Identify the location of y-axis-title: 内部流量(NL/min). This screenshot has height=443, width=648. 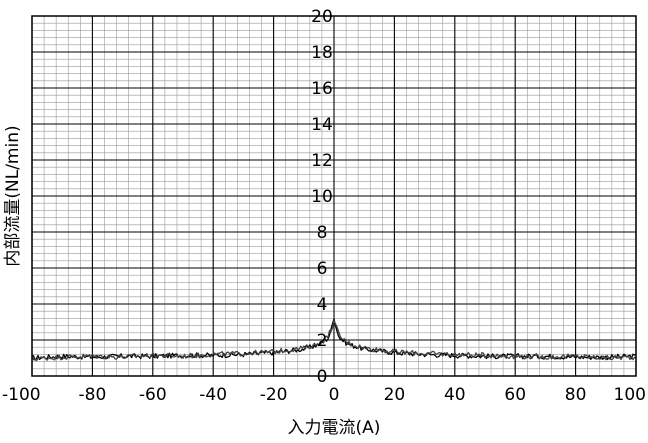
(13, 195).